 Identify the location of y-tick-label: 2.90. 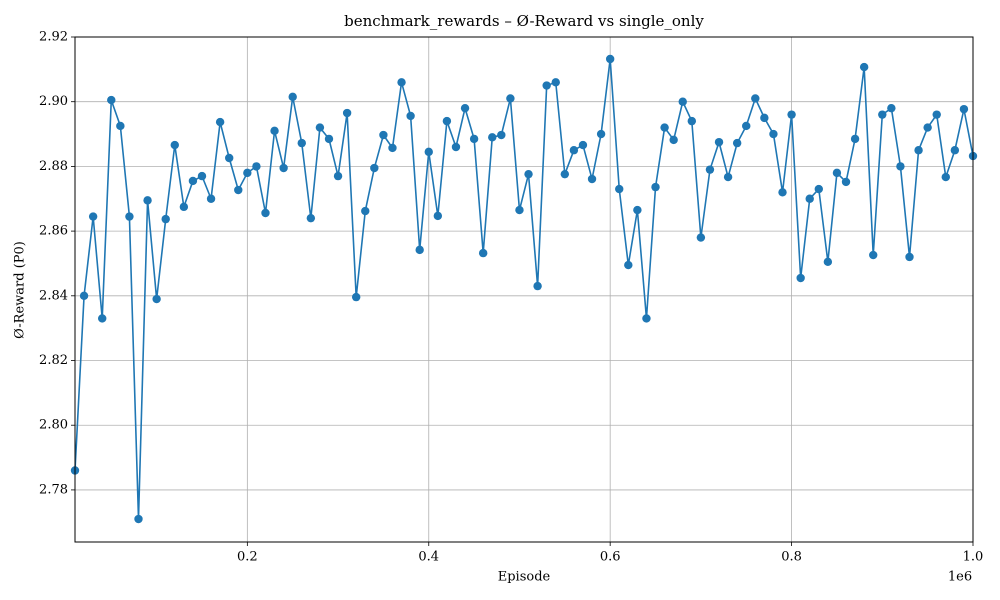
(53, 101).